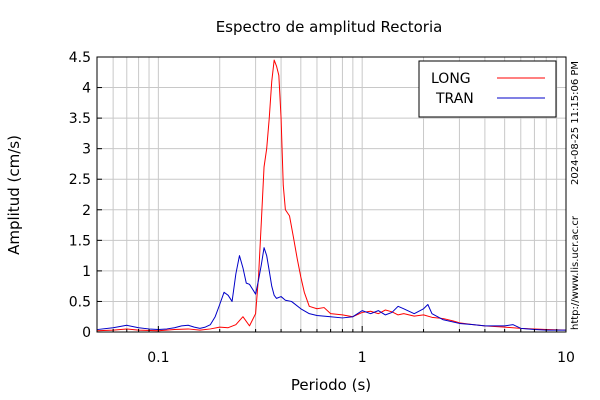 Image resolution: width=600 pixels, height=400 pixels. I want to click on y-tick-label: 1, so click(86, 272).